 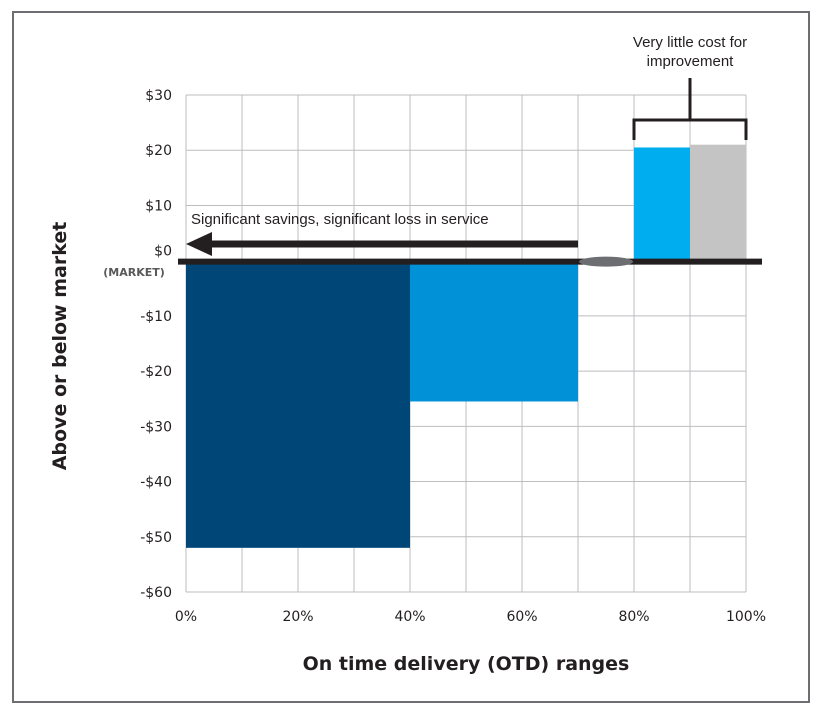 What do you see at coordinates (156, 344) in the screenshot?
I see `y-tick-labels: $30 $20 $10 $0 -$10 -$20 -$30 -$40 -$50 -$60` at bounding box center [156, 344].